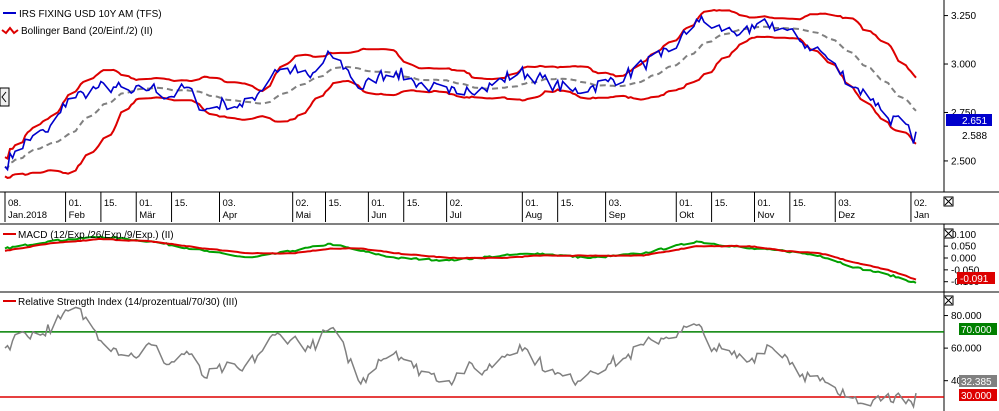  What do you see at coordinates (966, 349) in the screenshot?
I see `y-tick-label: 60.000` at bounding box center [966, 349].